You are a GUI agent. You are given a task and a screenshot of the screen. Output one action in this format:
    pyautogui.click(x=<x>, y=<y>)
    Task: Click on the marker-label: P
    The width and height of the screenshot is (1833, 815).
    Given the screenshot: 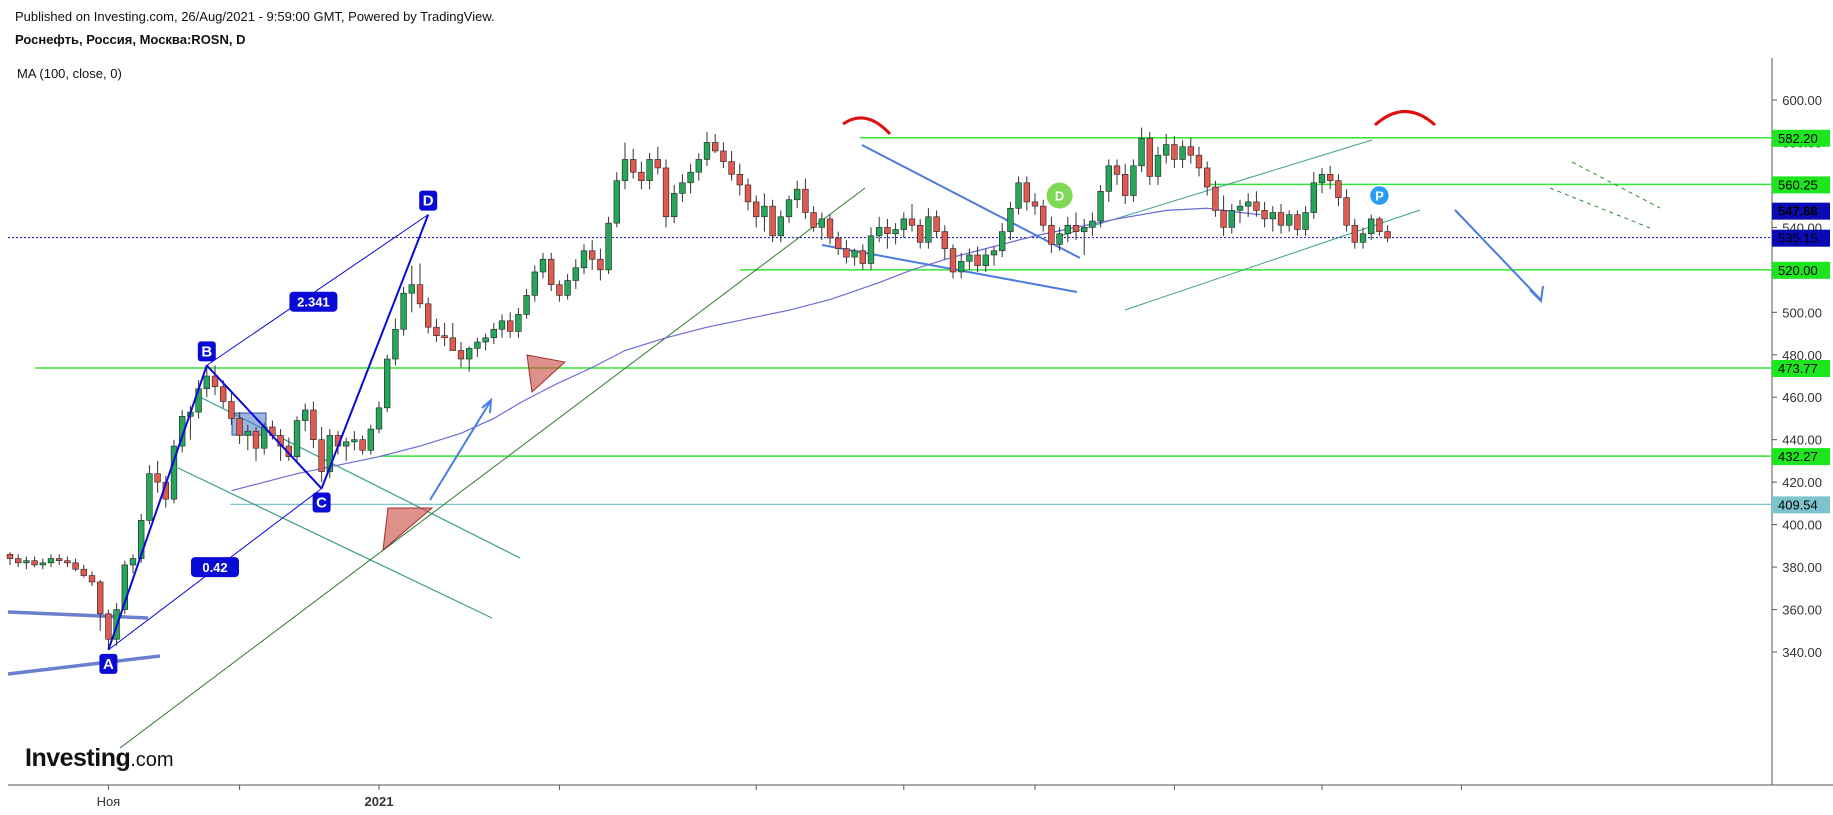 What is the action you would take?
    pyautogui.click(x=1379, y=196)
    